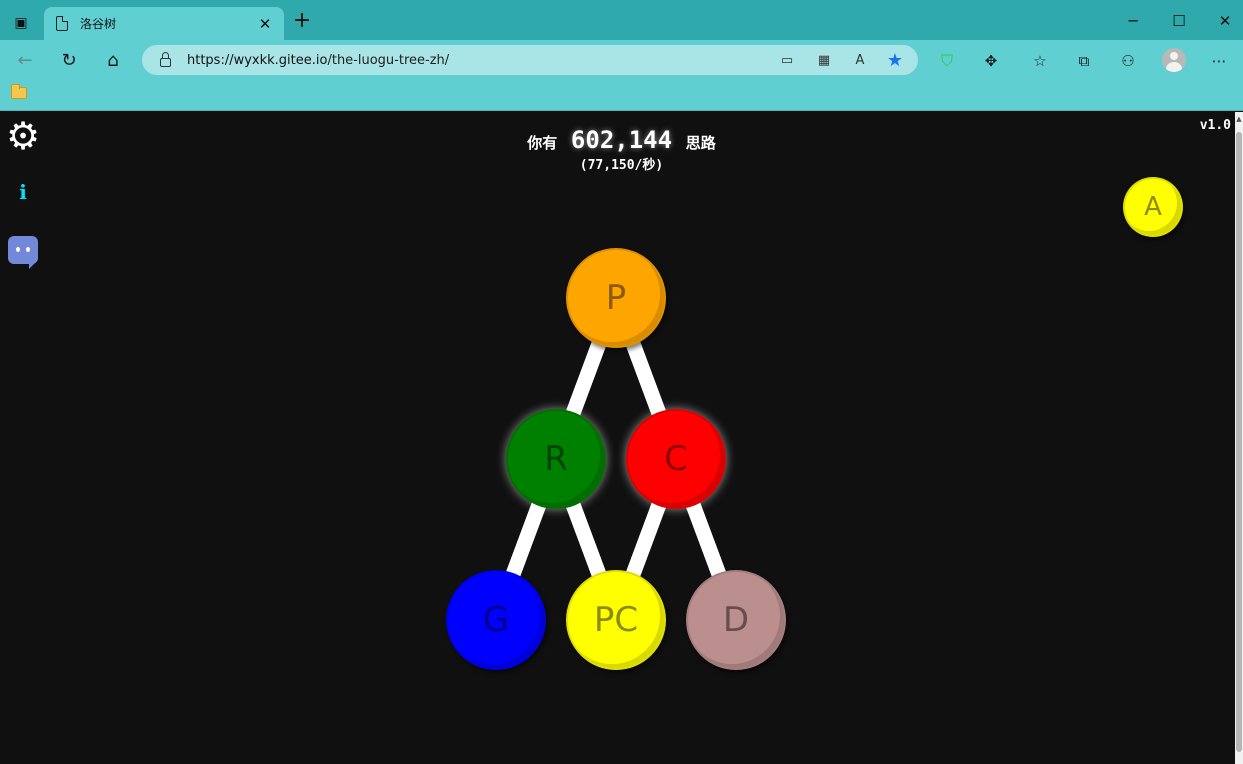 The width and height of the screenshot is (1243, 764). What do you see at coordinates (62, 23) in the screenshot?
I see `page-icon` at bounding box center [62, 23].